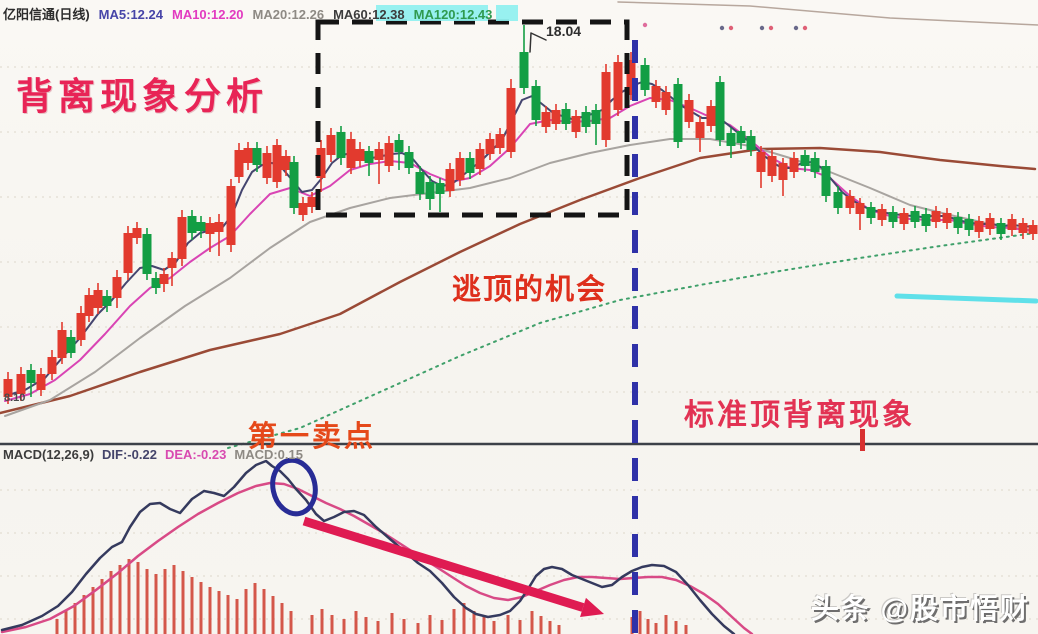 This screenshot has width=1038, height=634. I want to click on ma20-value: MA20:12.26, so click(288, 14).